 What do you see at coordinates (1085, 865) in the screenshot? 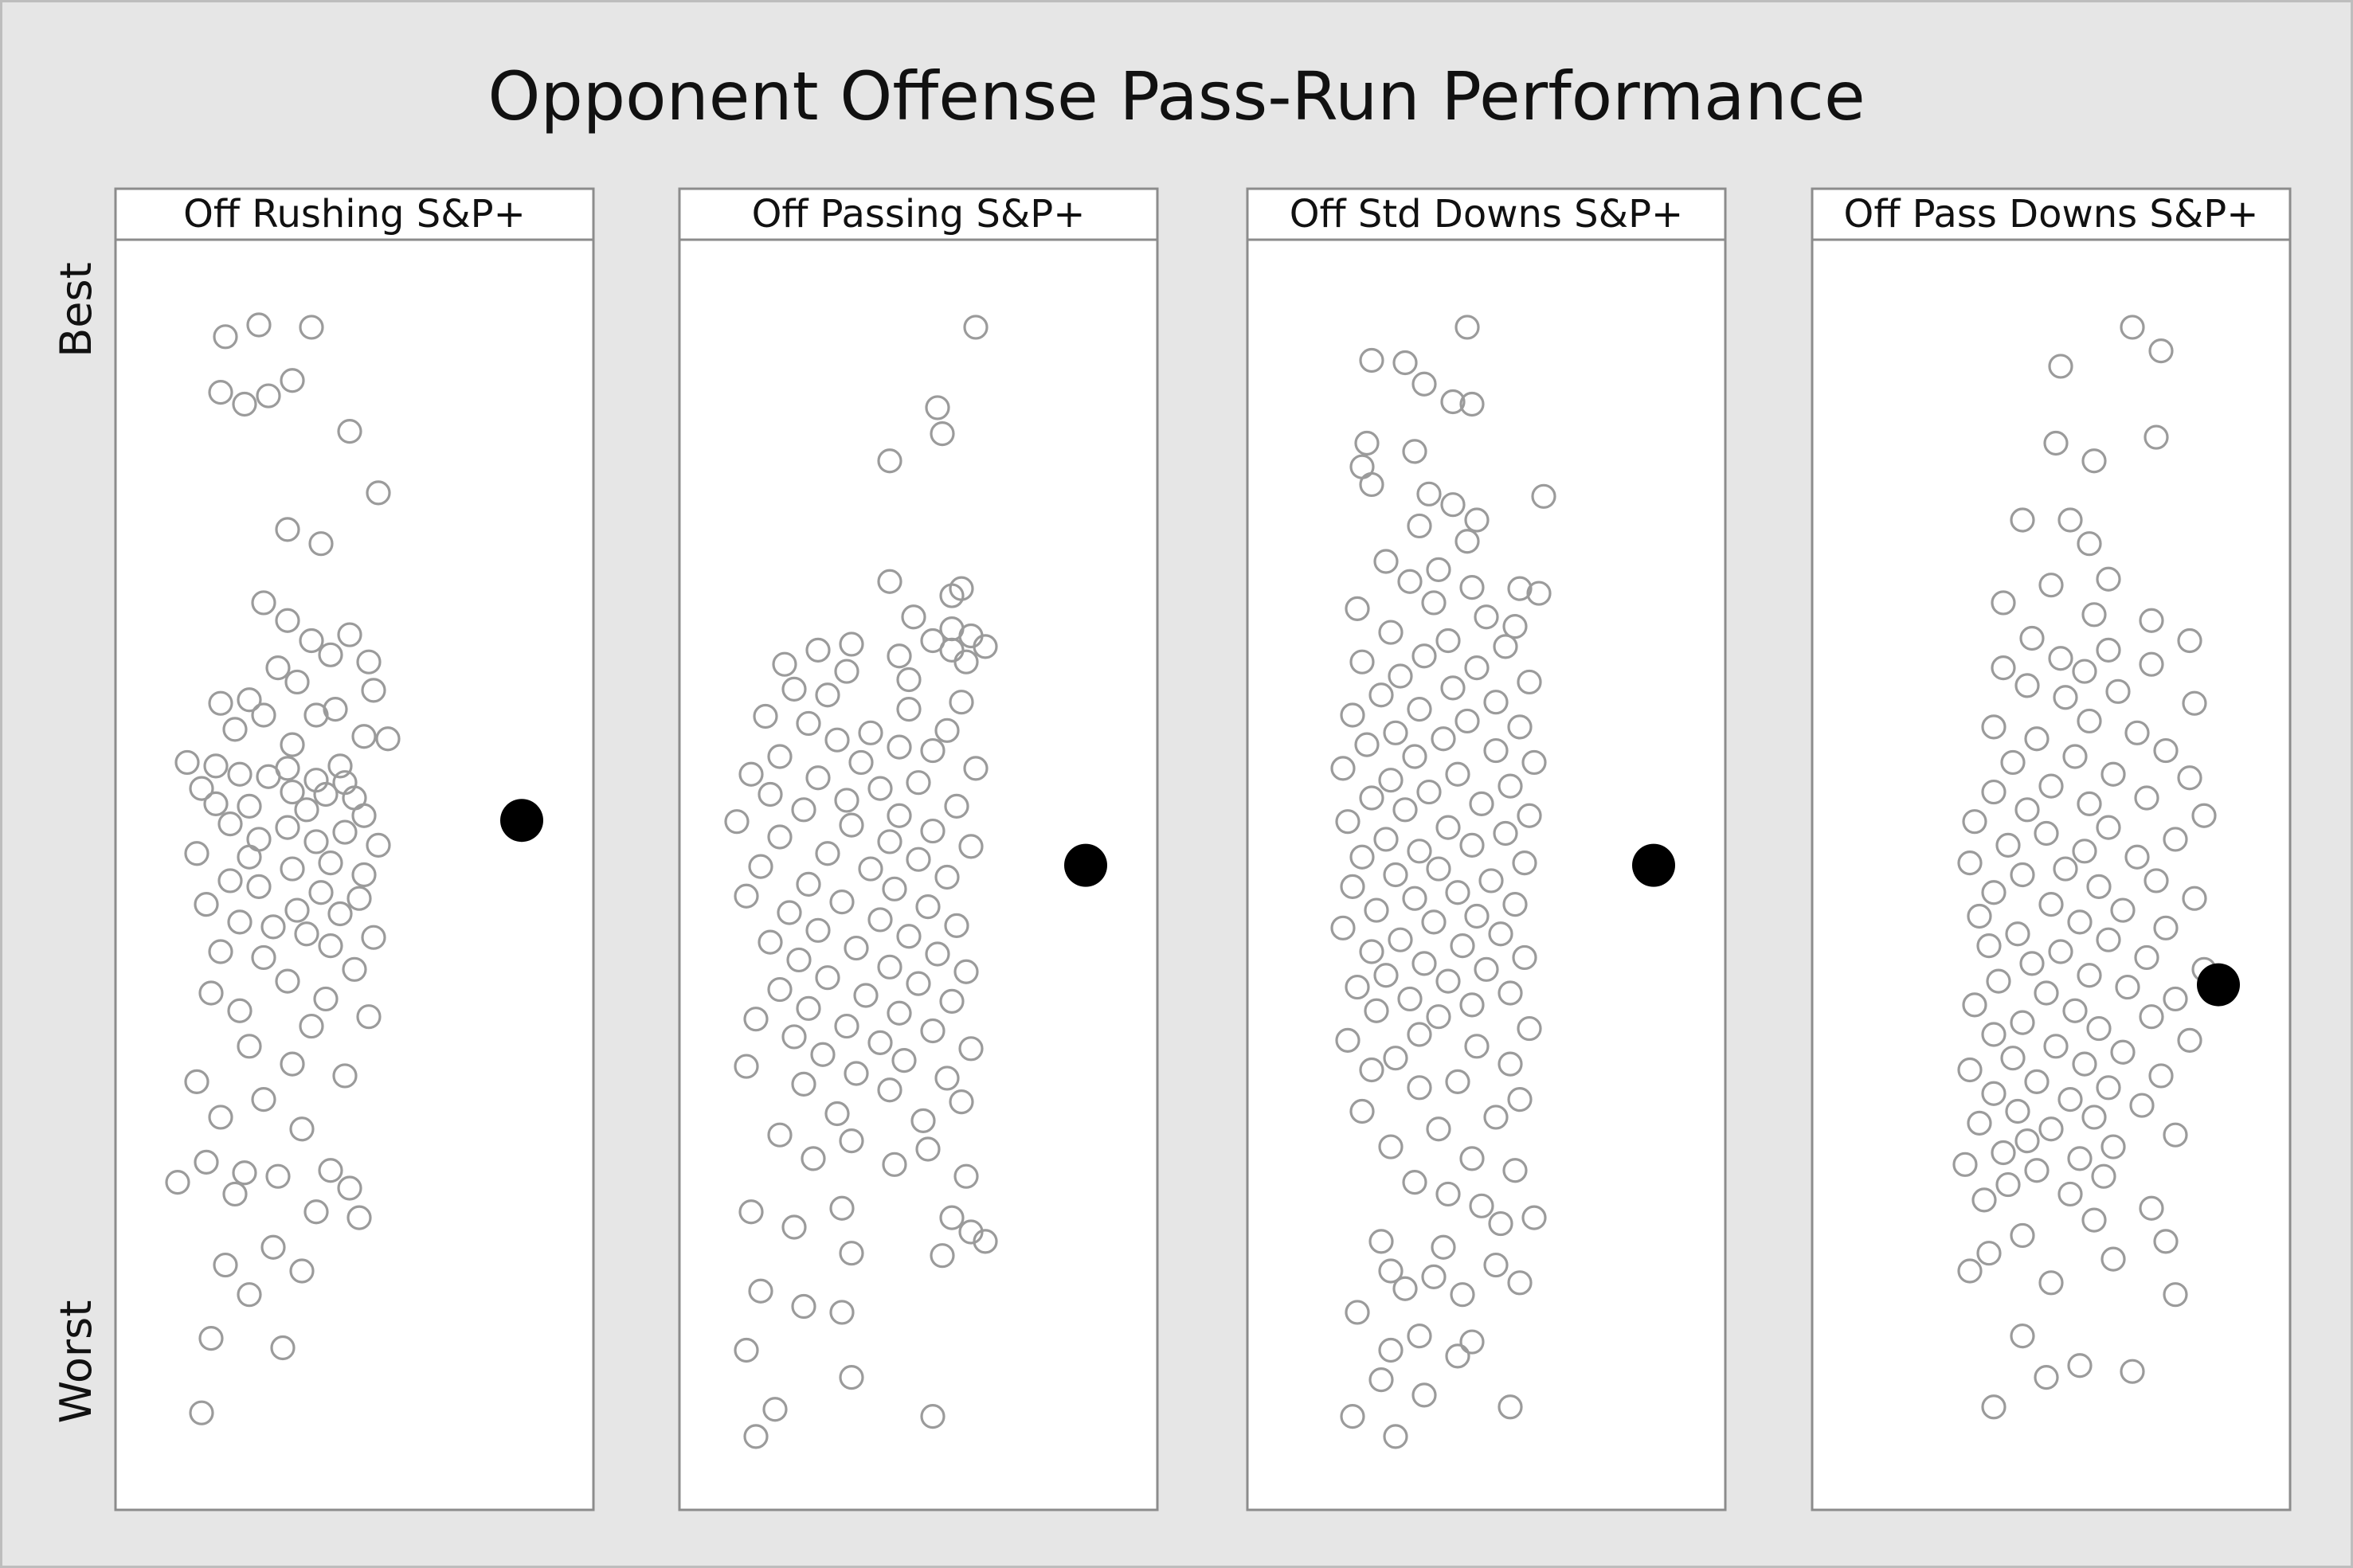
I see `team-point` at bounding box center [1085, 865].